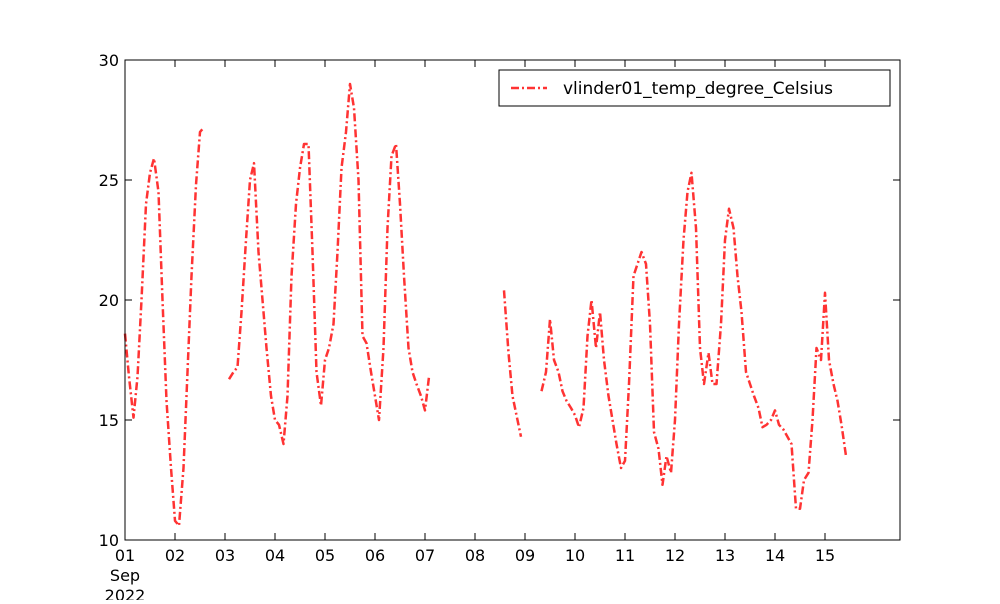 The image size is (1000, 604). I want to click on x-tick-label: 11, so click(625, 555).